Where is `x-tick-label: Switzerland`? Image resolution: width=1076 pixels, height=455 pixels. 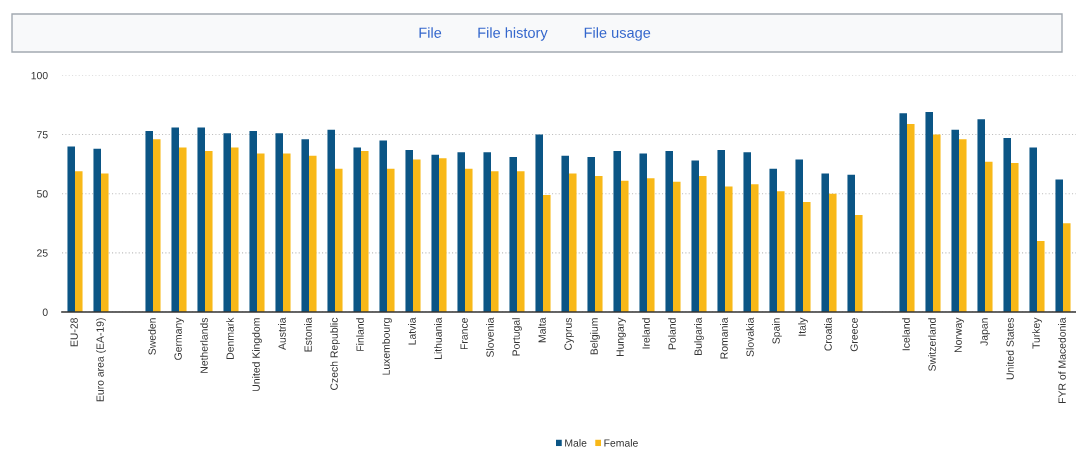
x-tick-label: Switzerland is located at coordinates (932, 344).